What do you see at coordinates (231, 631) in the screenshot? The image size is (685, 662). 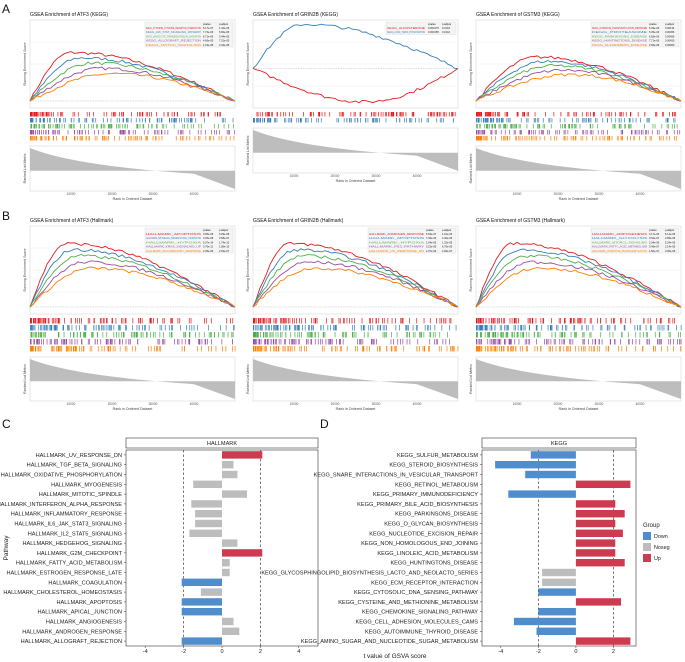 I see `bar-hallmark-androgen-response` at bounding box center [231, 631].